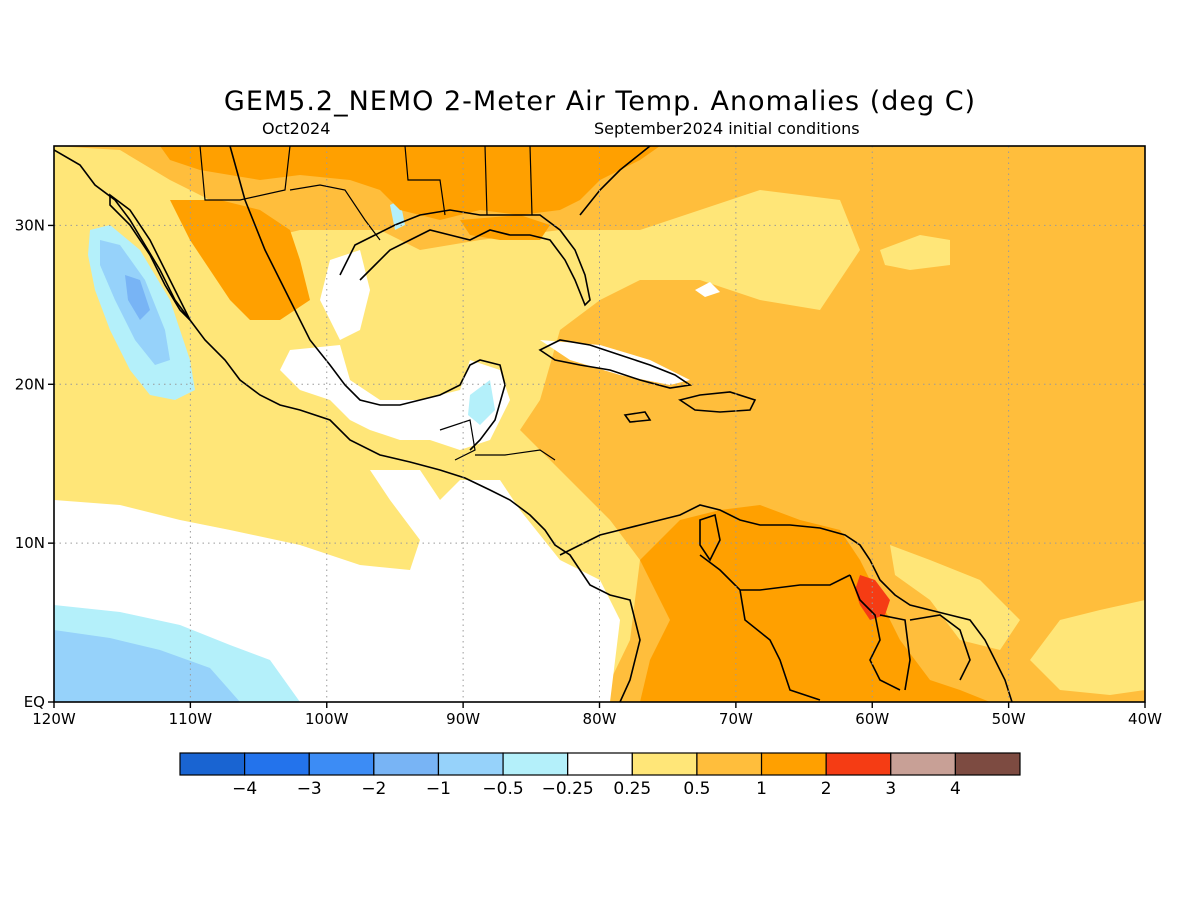  What do you see at coordinates (1009, 719) in the screenshot?
I see `lon-tick-label: 50W` at bounding box center [1009, 719].